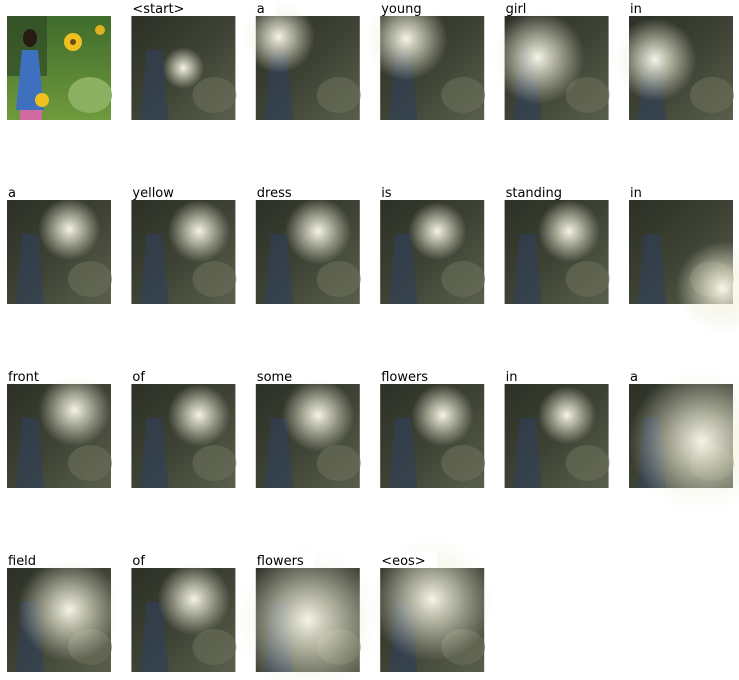  I want to click on attention-cell: dress, so click(308, 244).